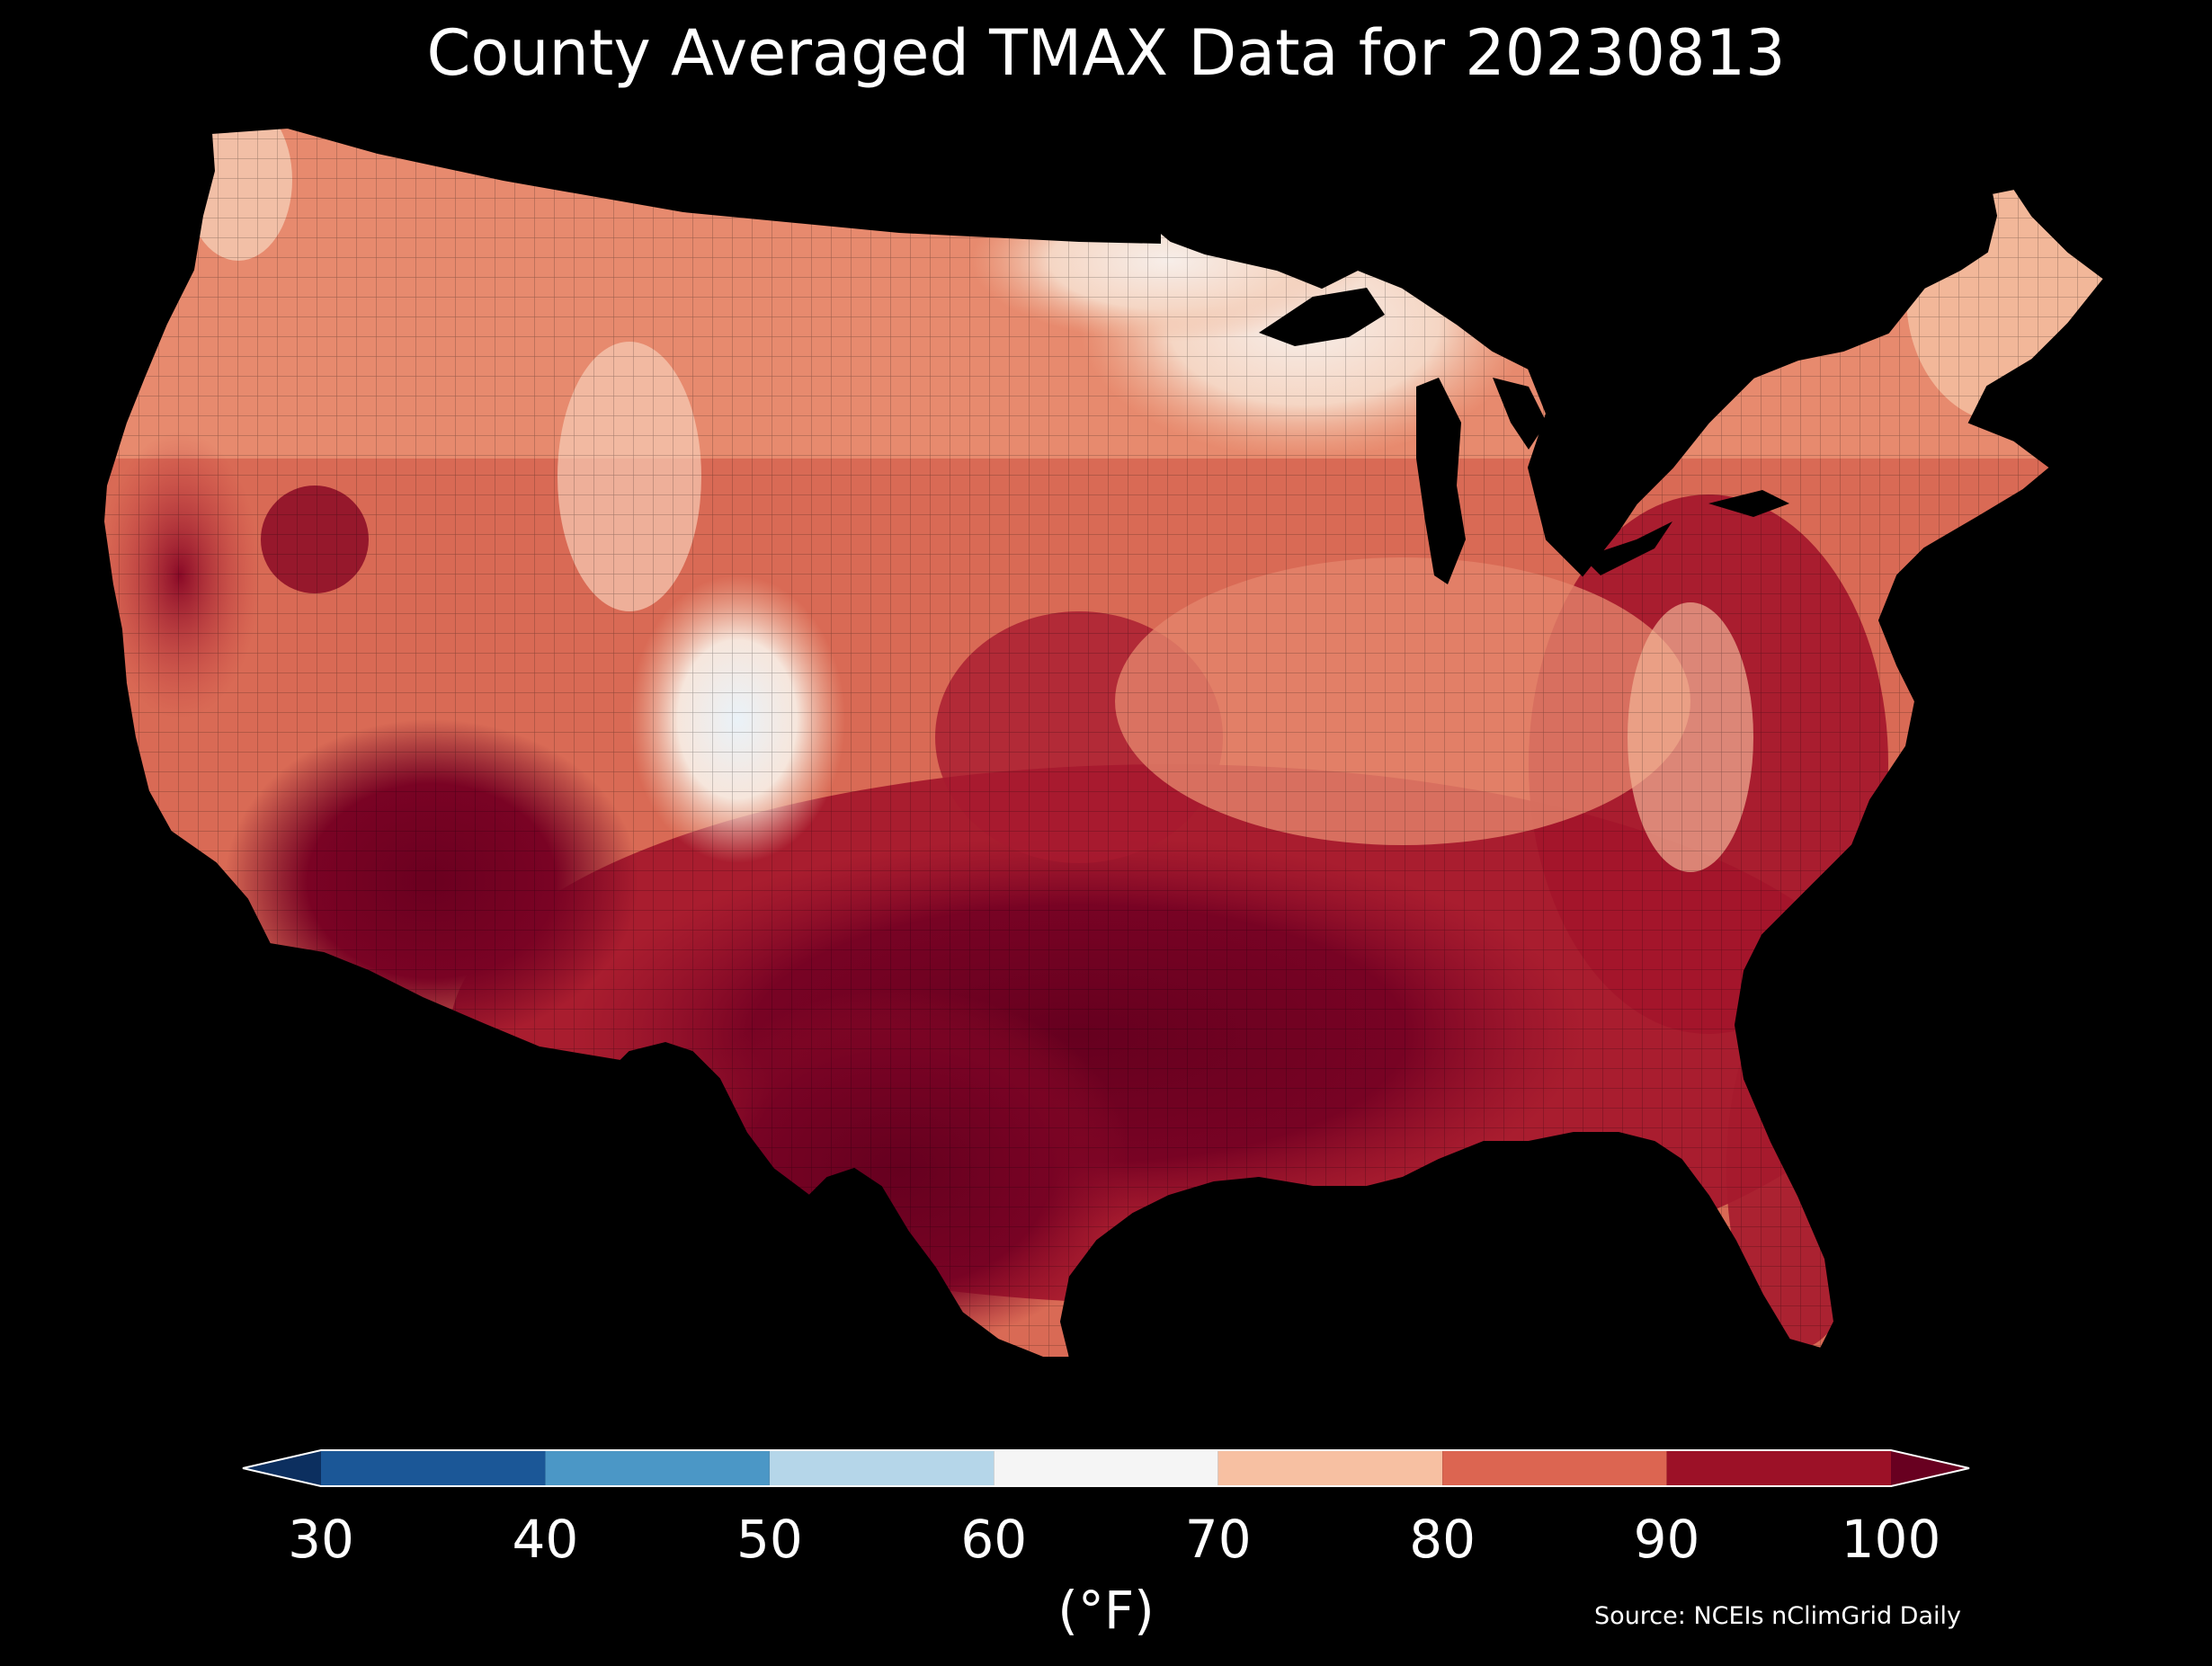 The height and width of the screenshot is (1666, 2212). I want to click on colorbar-outline, so click(1106, 1468).